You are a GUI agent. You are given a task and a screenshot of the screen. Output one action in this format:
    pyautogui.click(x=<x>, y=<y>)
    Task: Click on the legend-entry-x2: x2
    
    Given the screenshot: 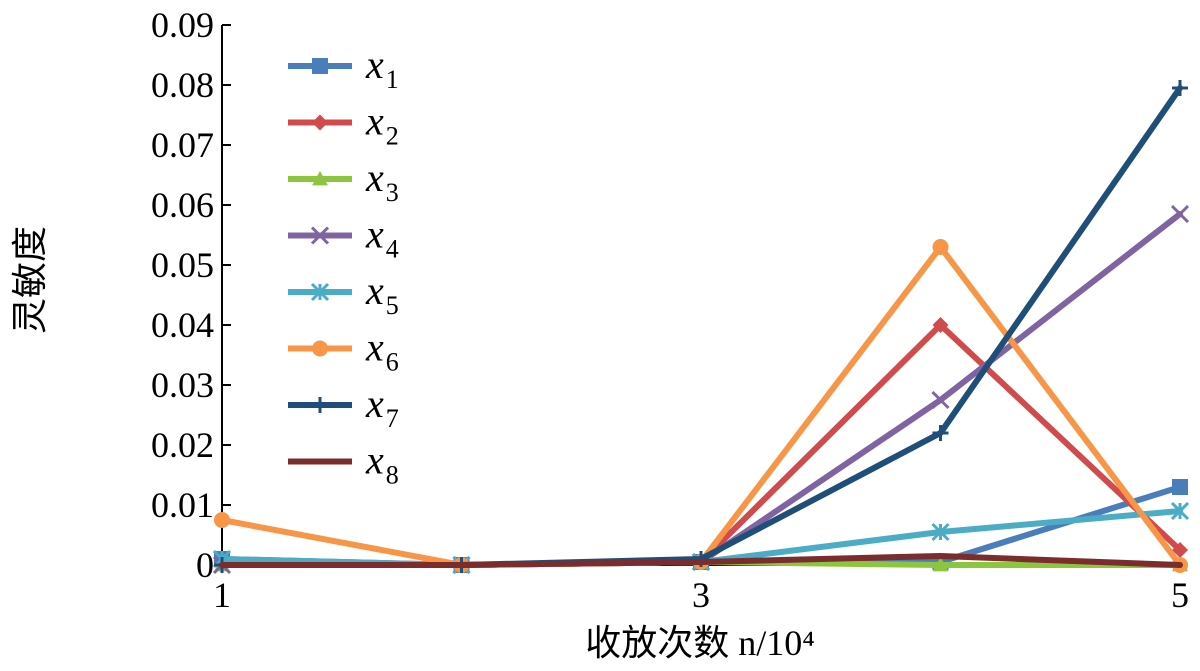 What is the action you would take?
    pyautogui.click(x=343, y=125)
    